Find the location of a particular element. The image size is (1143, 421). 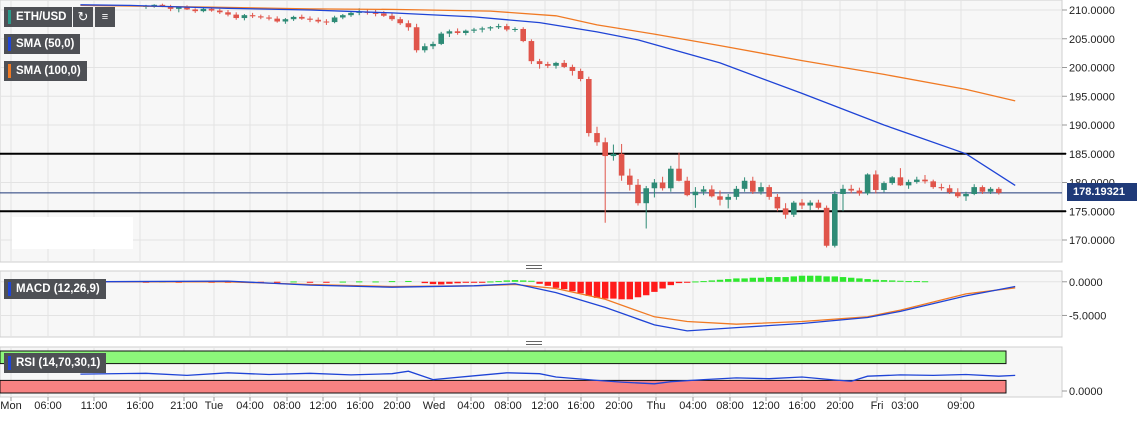

rsi-oversold-band is located at coordinates (503, 386).